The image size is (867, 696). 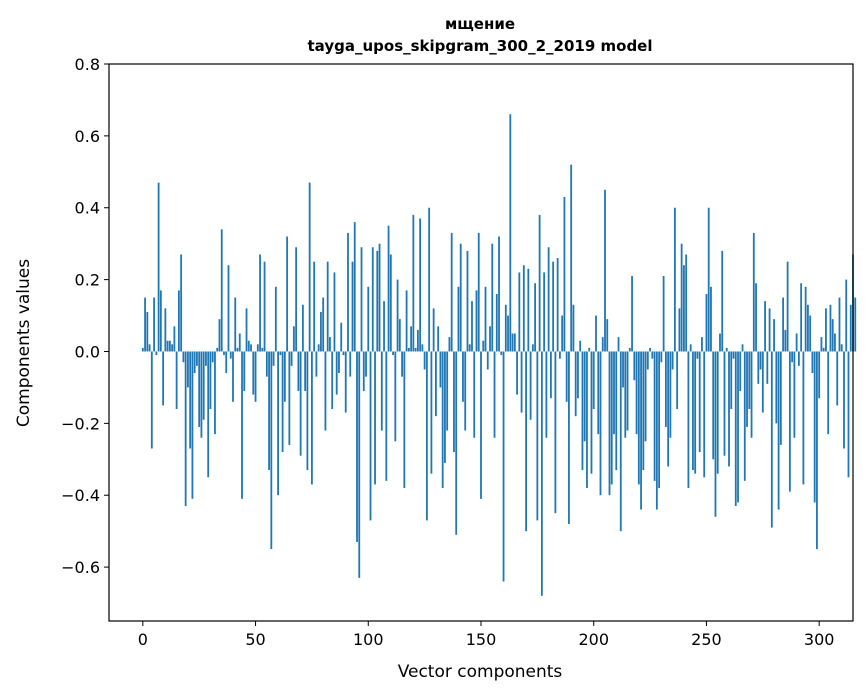 I want to click on x-tick-label-3: 150, so click(x=481, y=639).